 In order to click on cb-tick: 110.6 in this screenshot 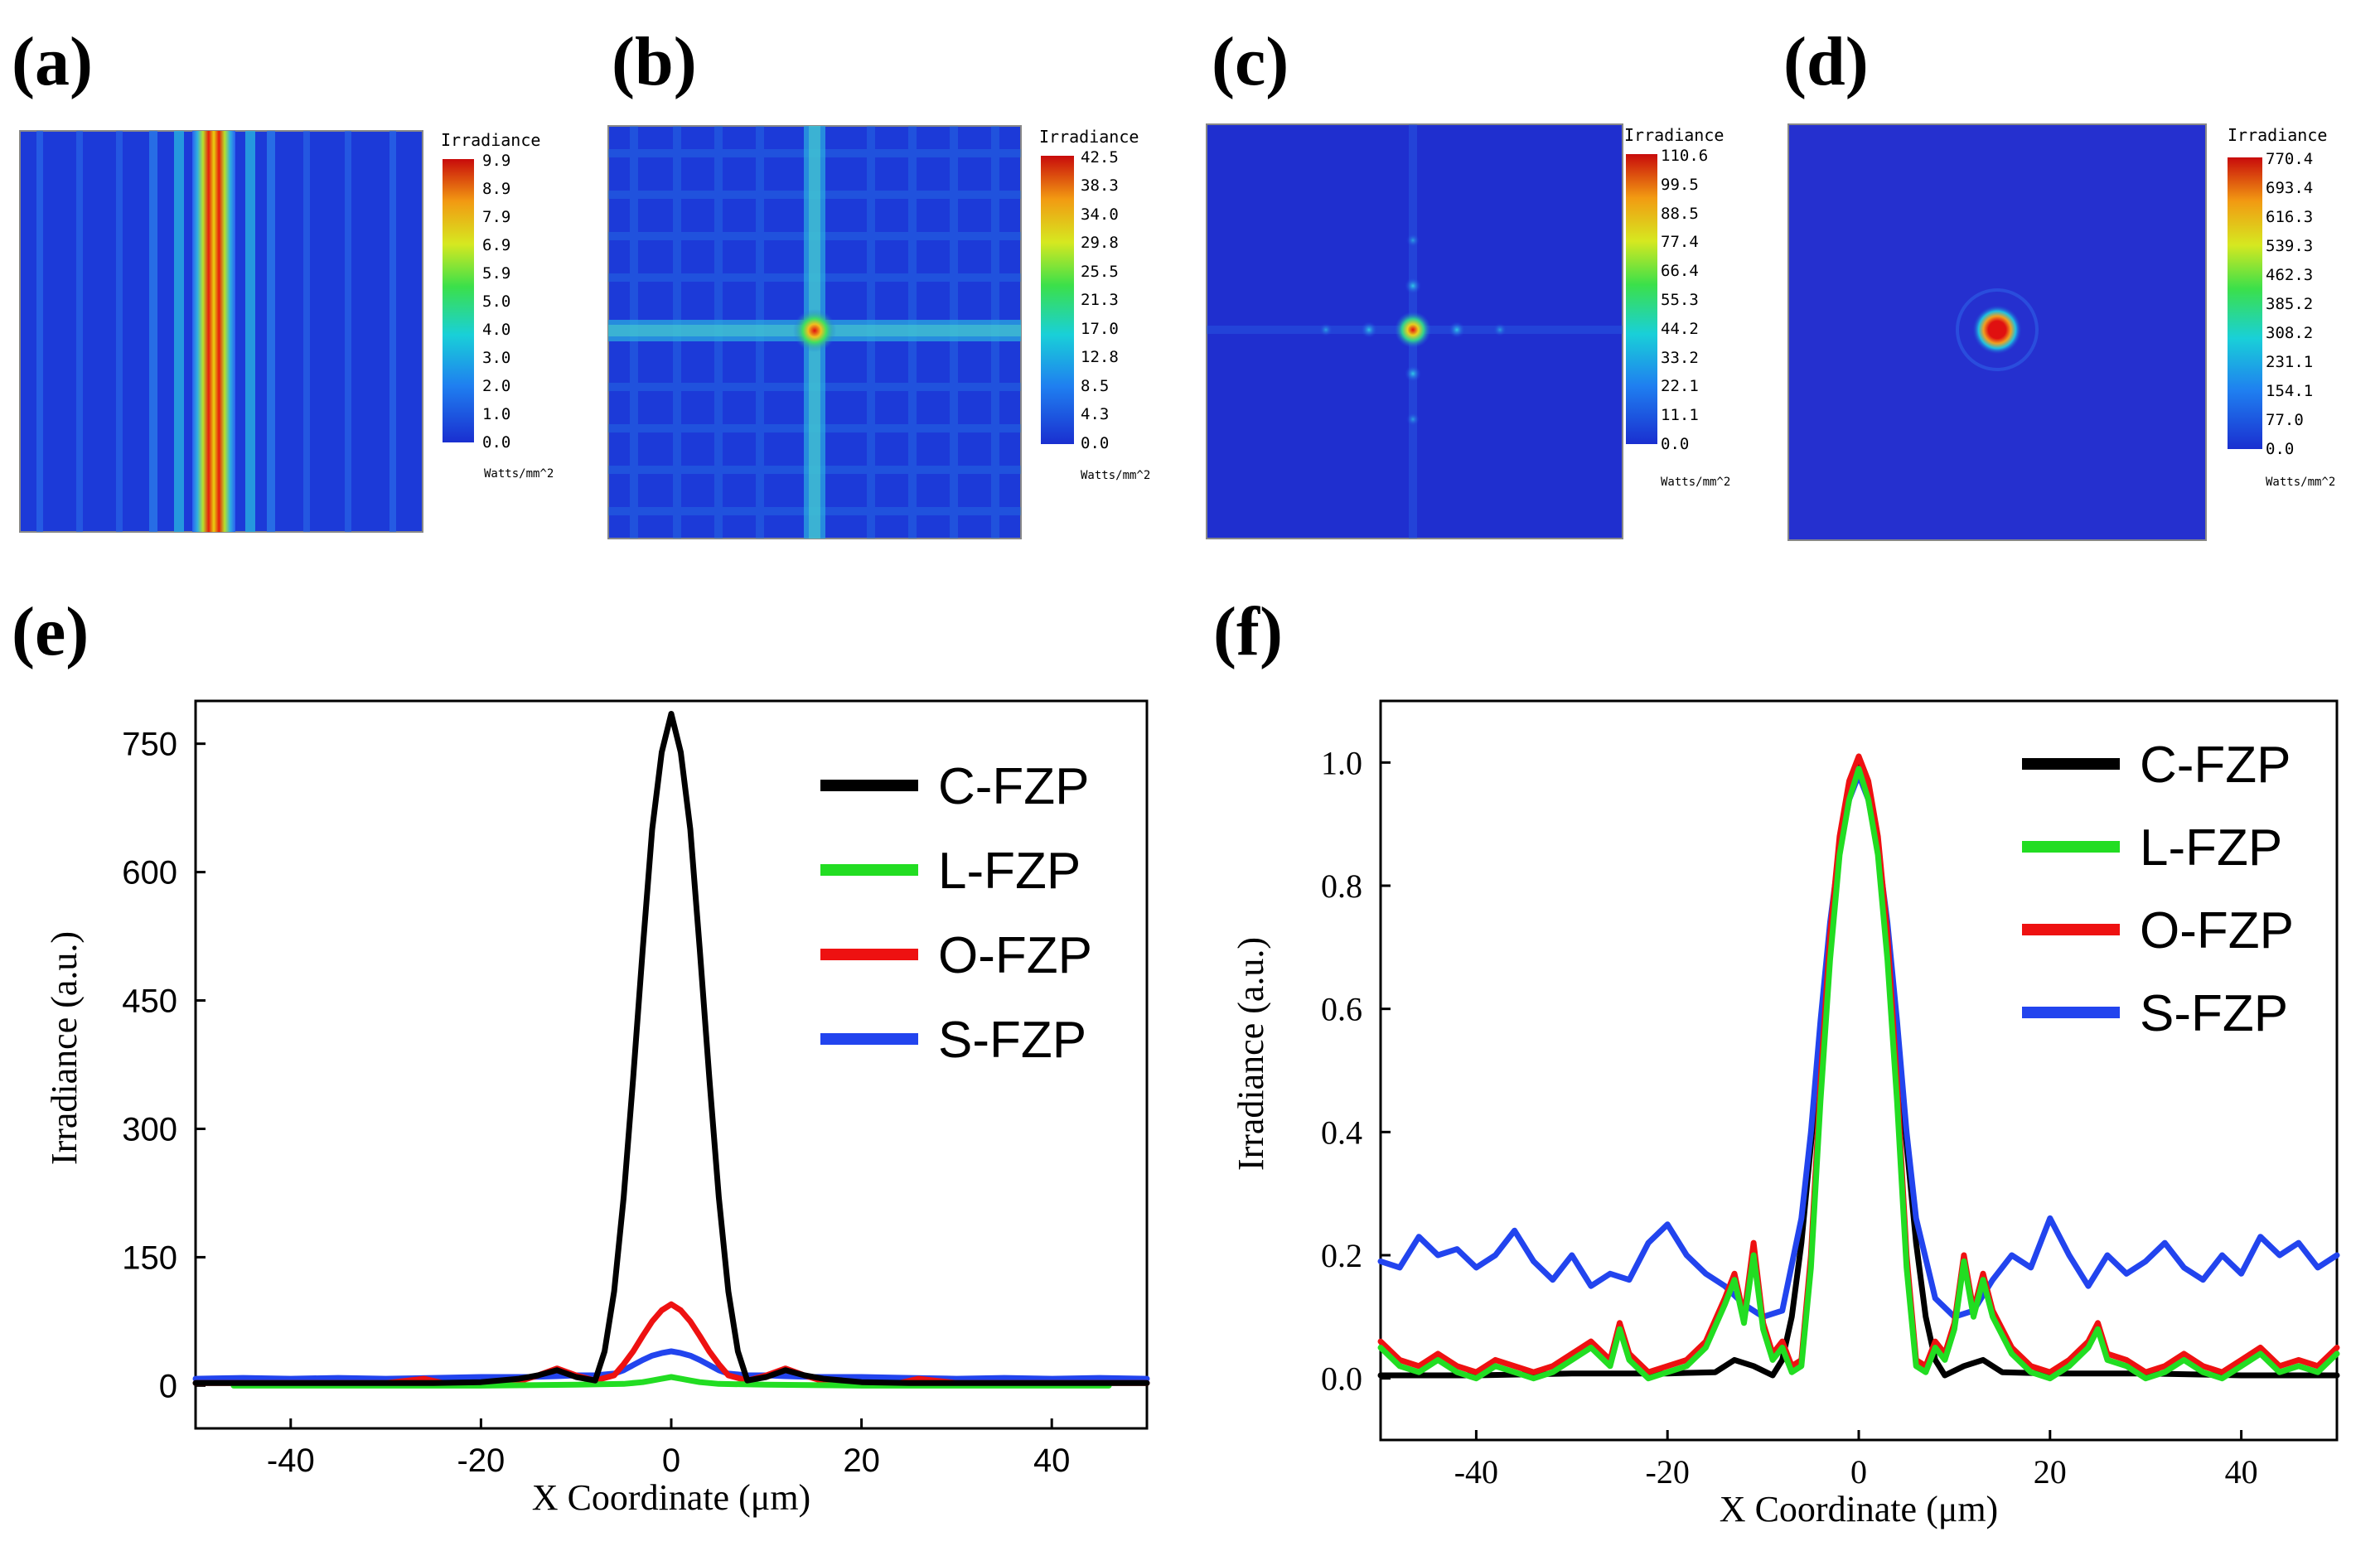, I will do `click(1684, 156)`.